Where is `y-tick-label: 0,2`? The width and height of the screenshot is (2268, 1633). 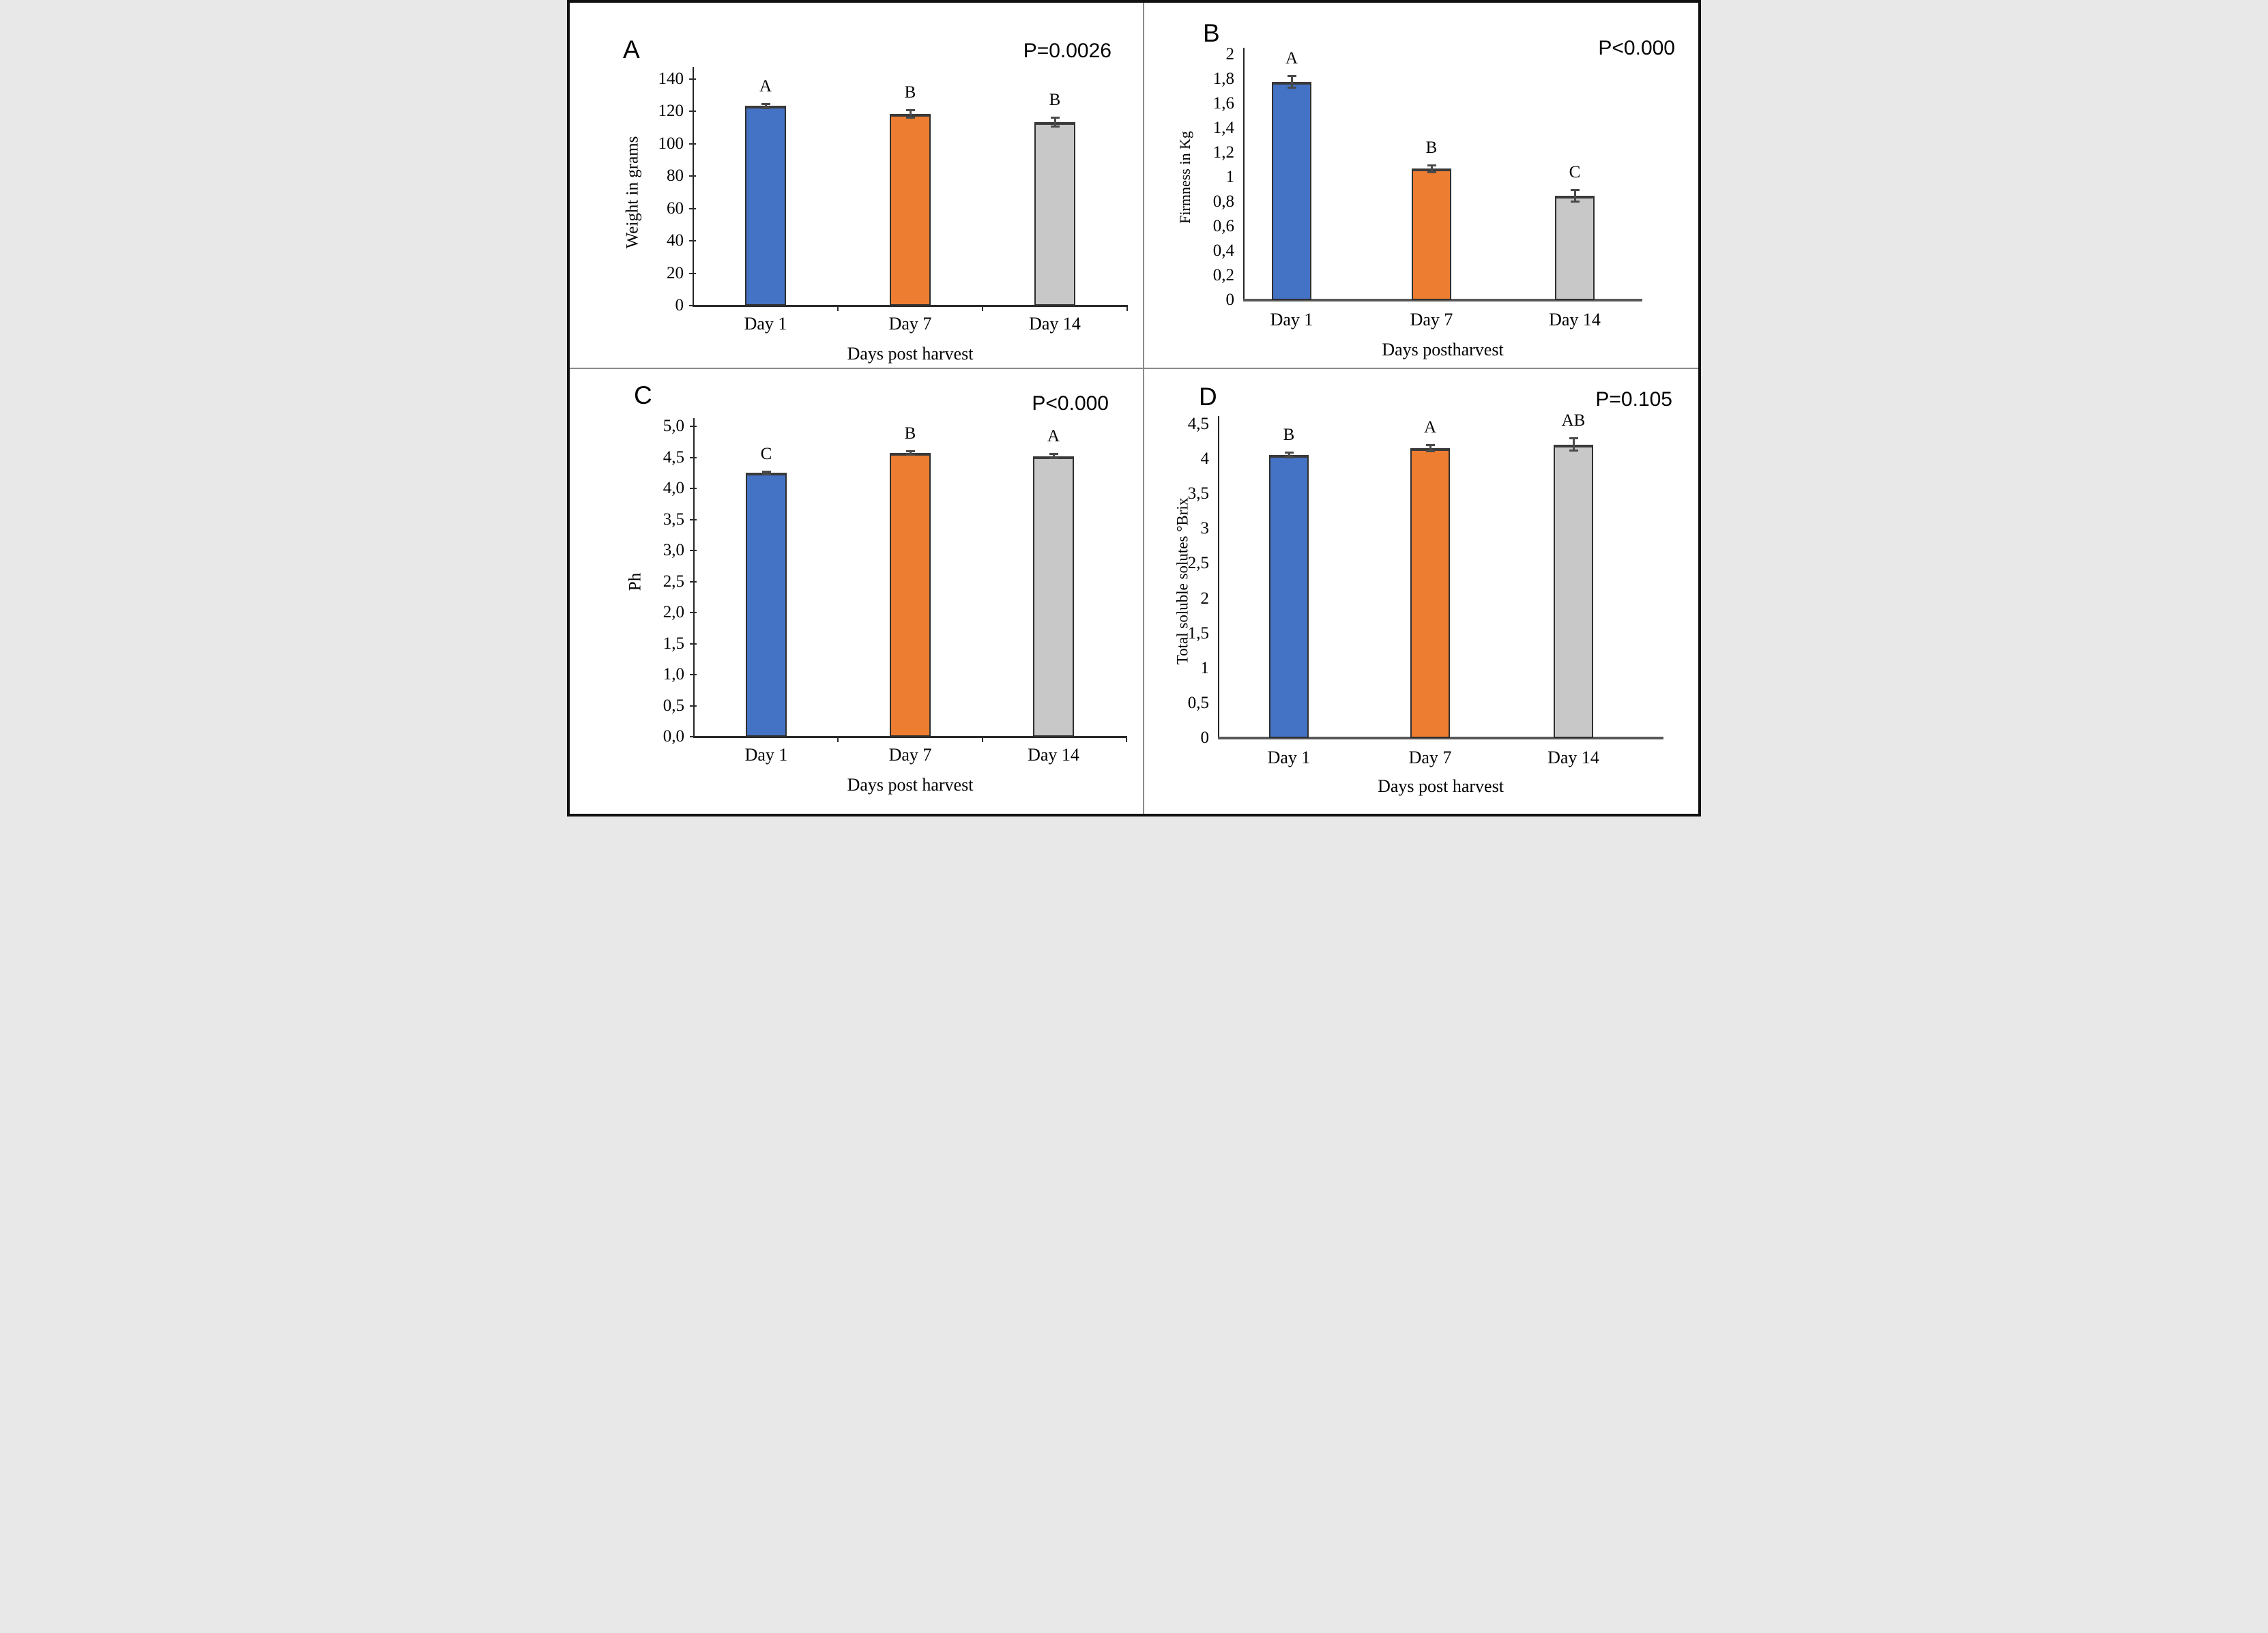 y-tick-label: 0,2 is located at coordinates (1223, 275).